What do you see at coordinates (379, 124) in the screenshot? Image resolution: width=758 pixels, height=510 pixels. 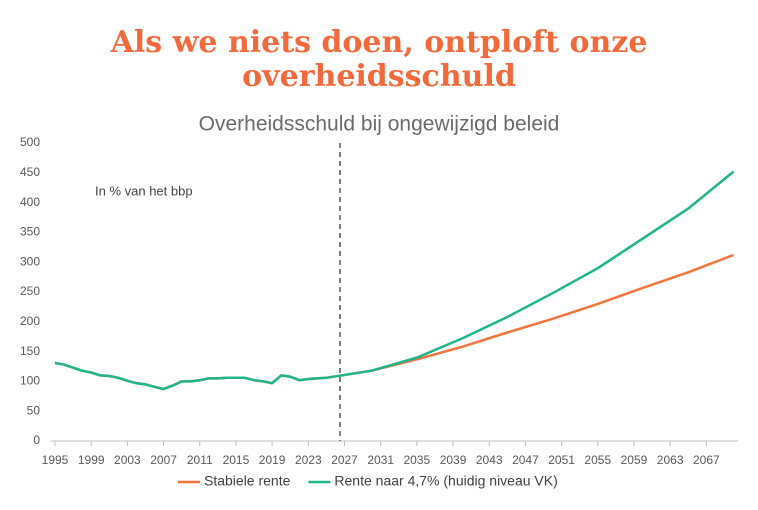 I see `chart-subtitle: Overheidsschuld bij ongewijzigd beleid` at bounding box center [379, 124].